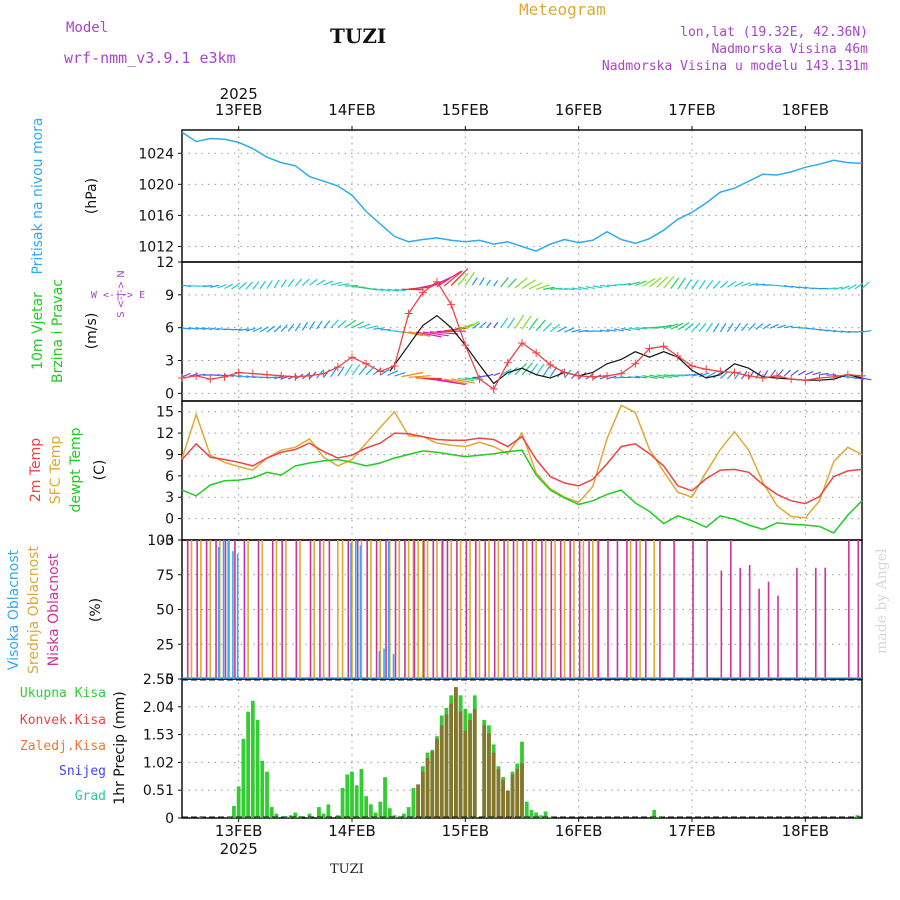 The height and width of the screenshot is (900, 900). I want to click on dewpoint-line, so click(522, 491).